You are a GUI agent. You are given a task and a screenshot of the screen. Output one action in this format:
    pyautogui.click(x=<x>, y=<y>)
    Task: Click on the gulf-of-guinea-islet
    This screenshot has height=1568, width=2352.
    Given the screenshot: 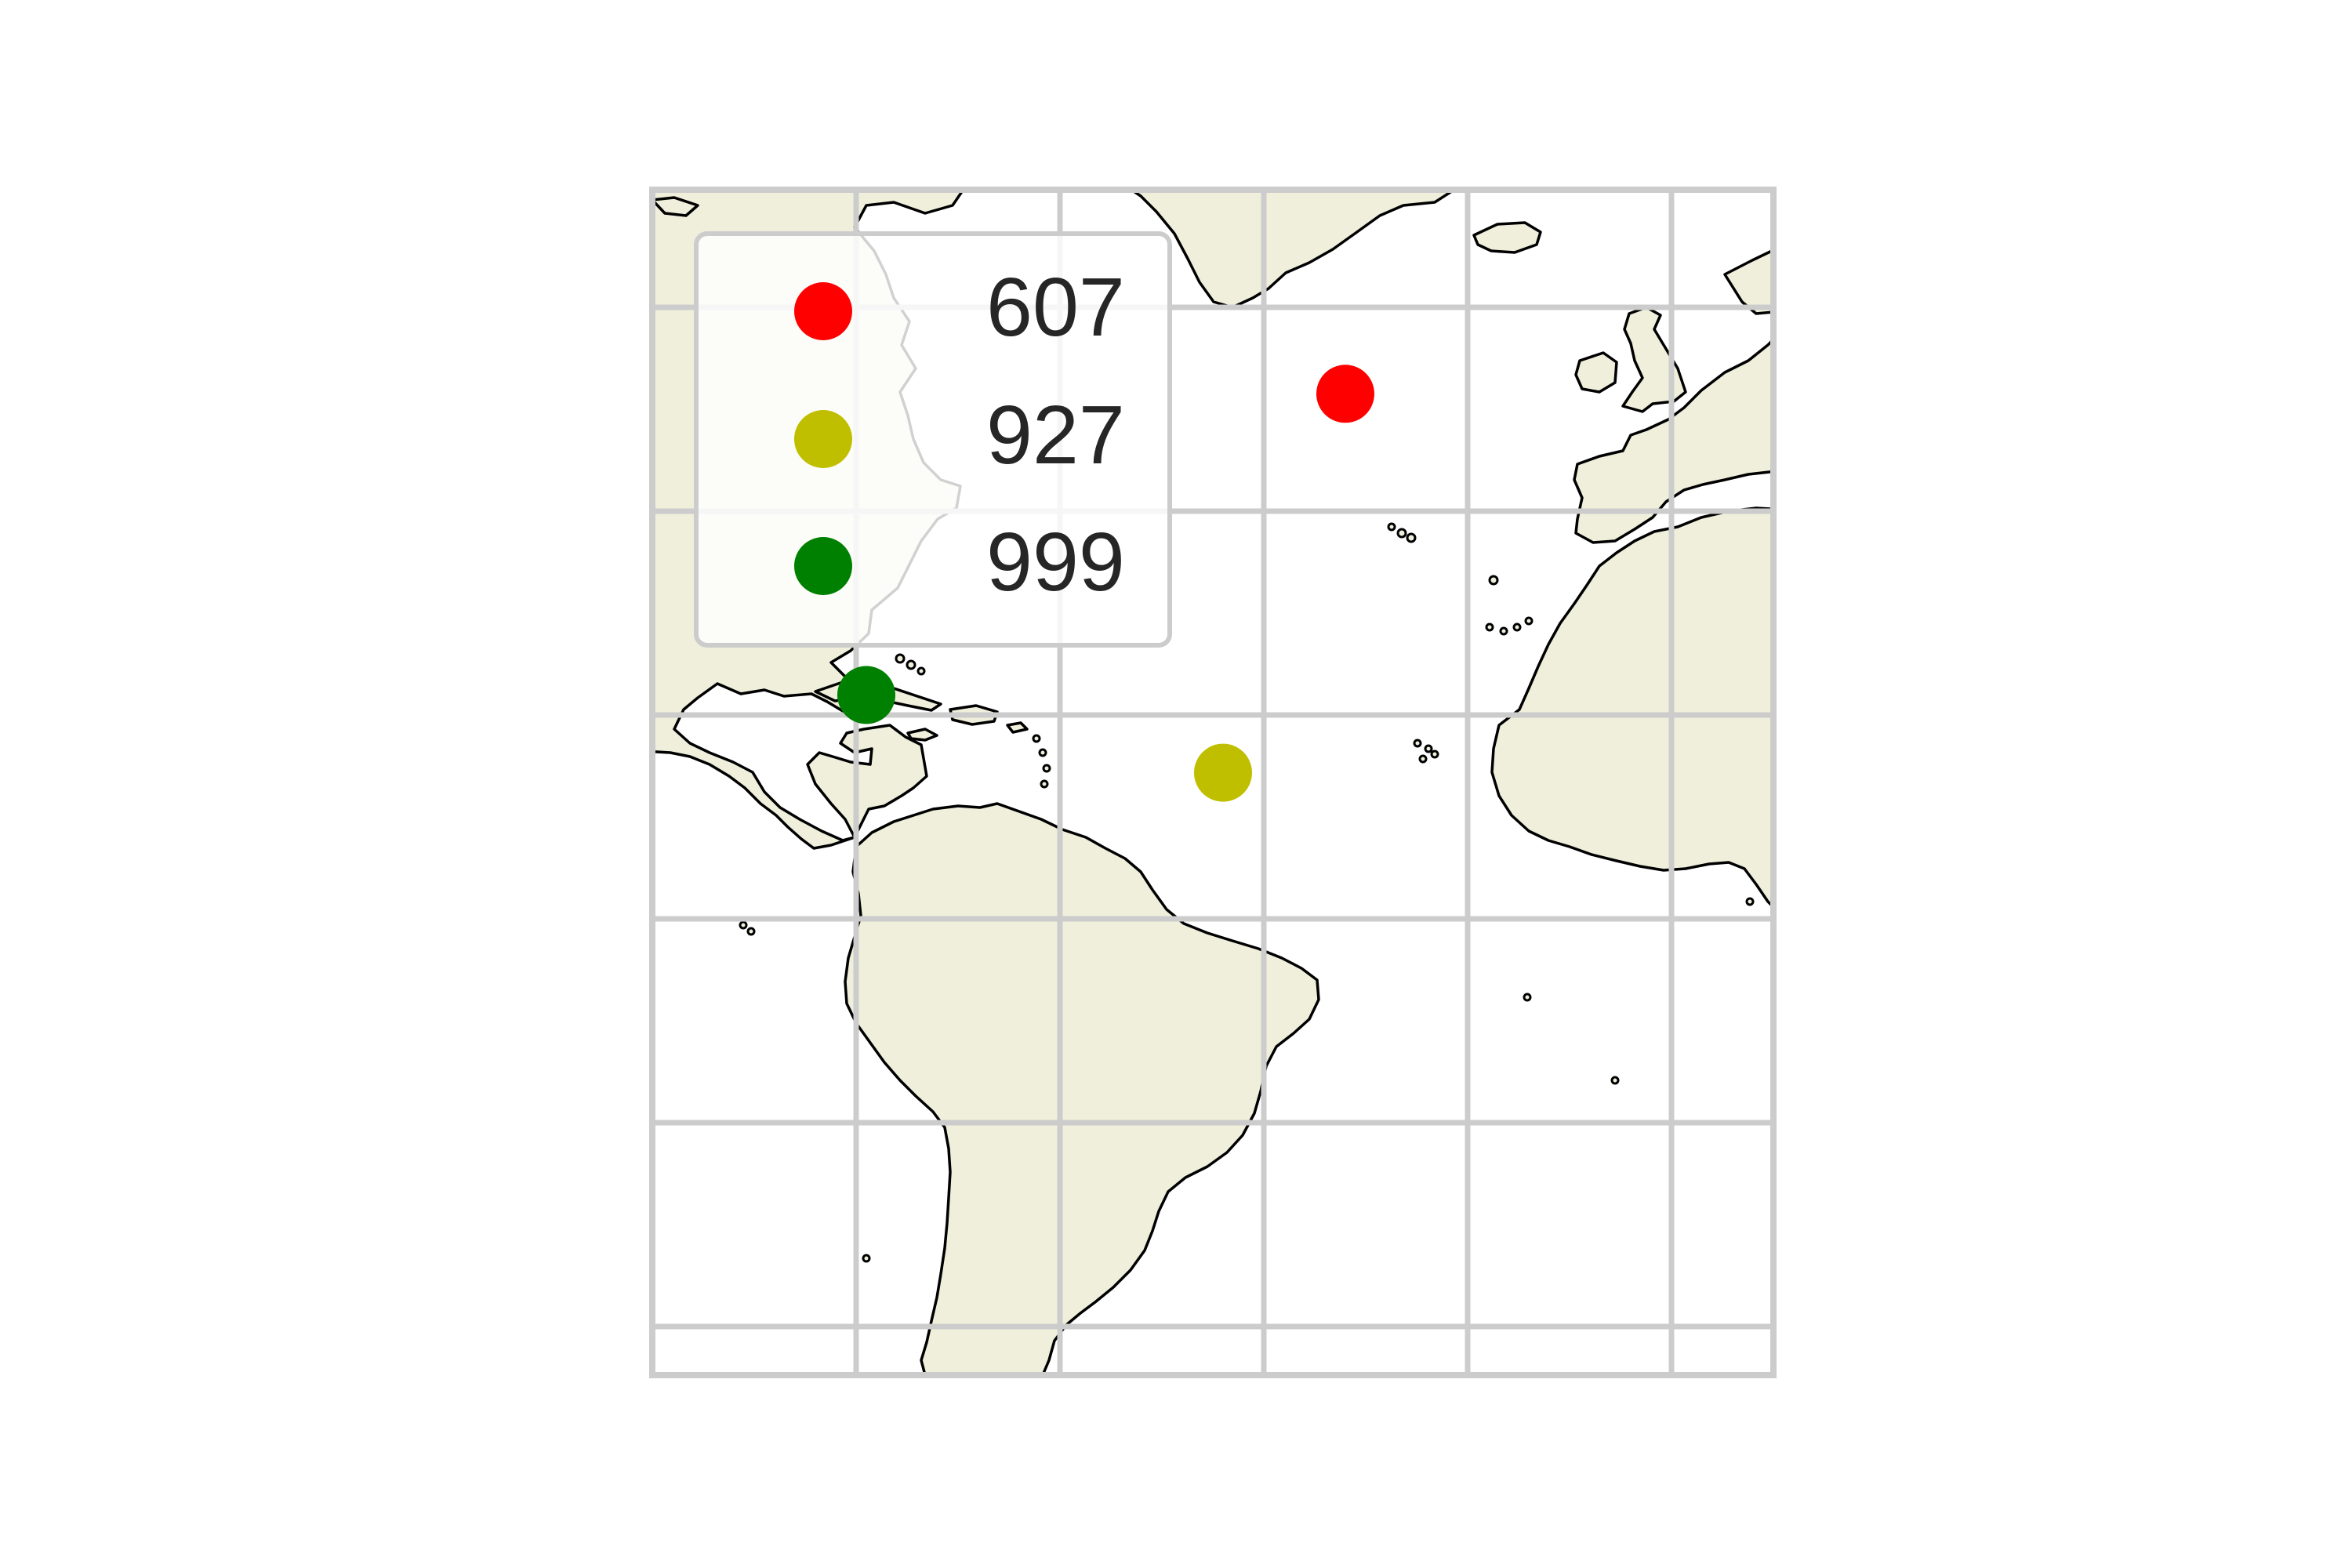 What is the action you would take?
    pyautogui.click(x=1750, y=901)
    